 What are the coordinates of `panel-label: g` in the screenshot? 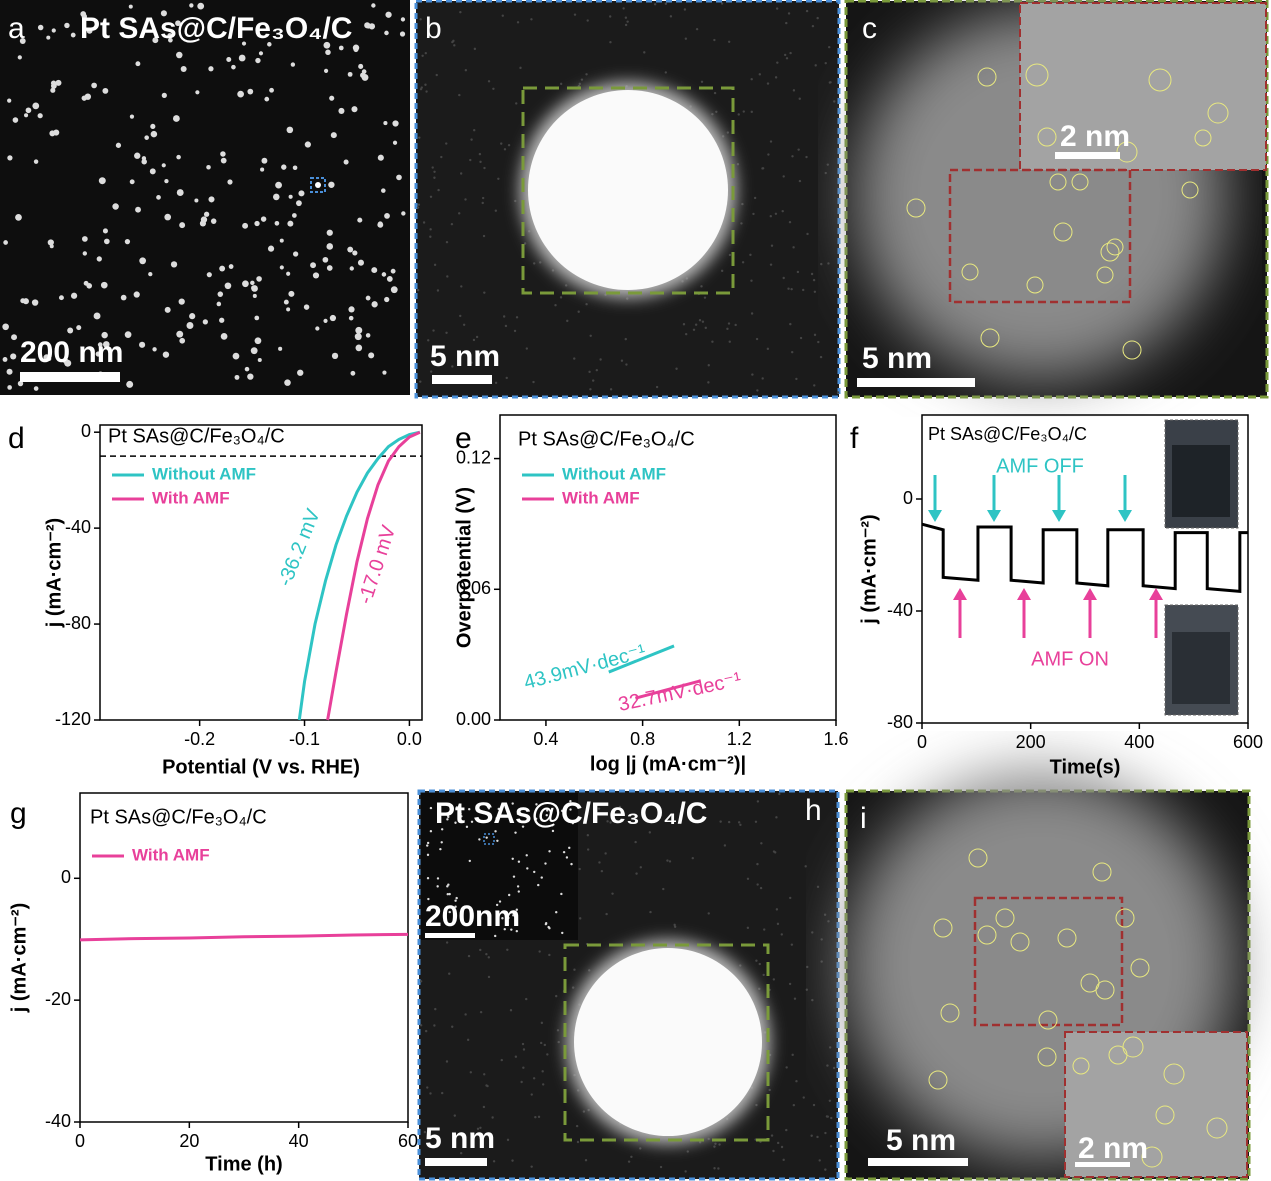 It's located at (18, 813).